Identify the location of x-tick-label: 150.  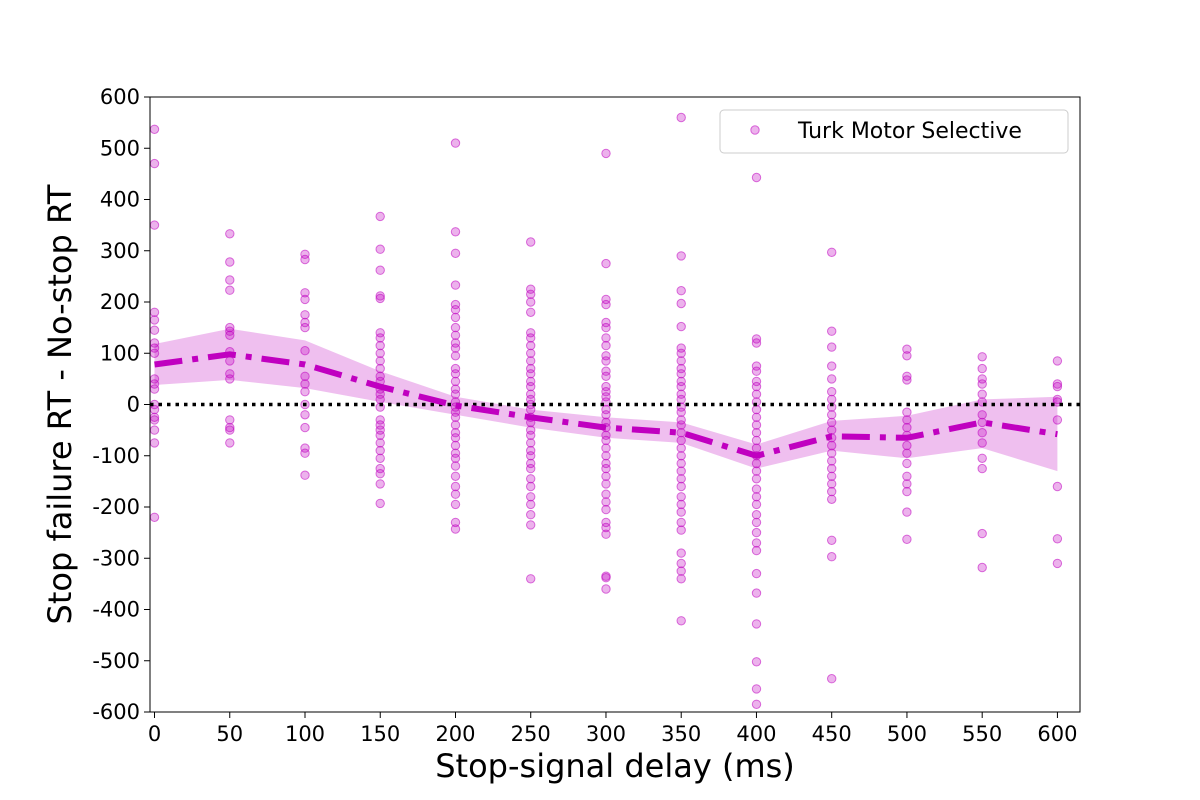
(380, 734).